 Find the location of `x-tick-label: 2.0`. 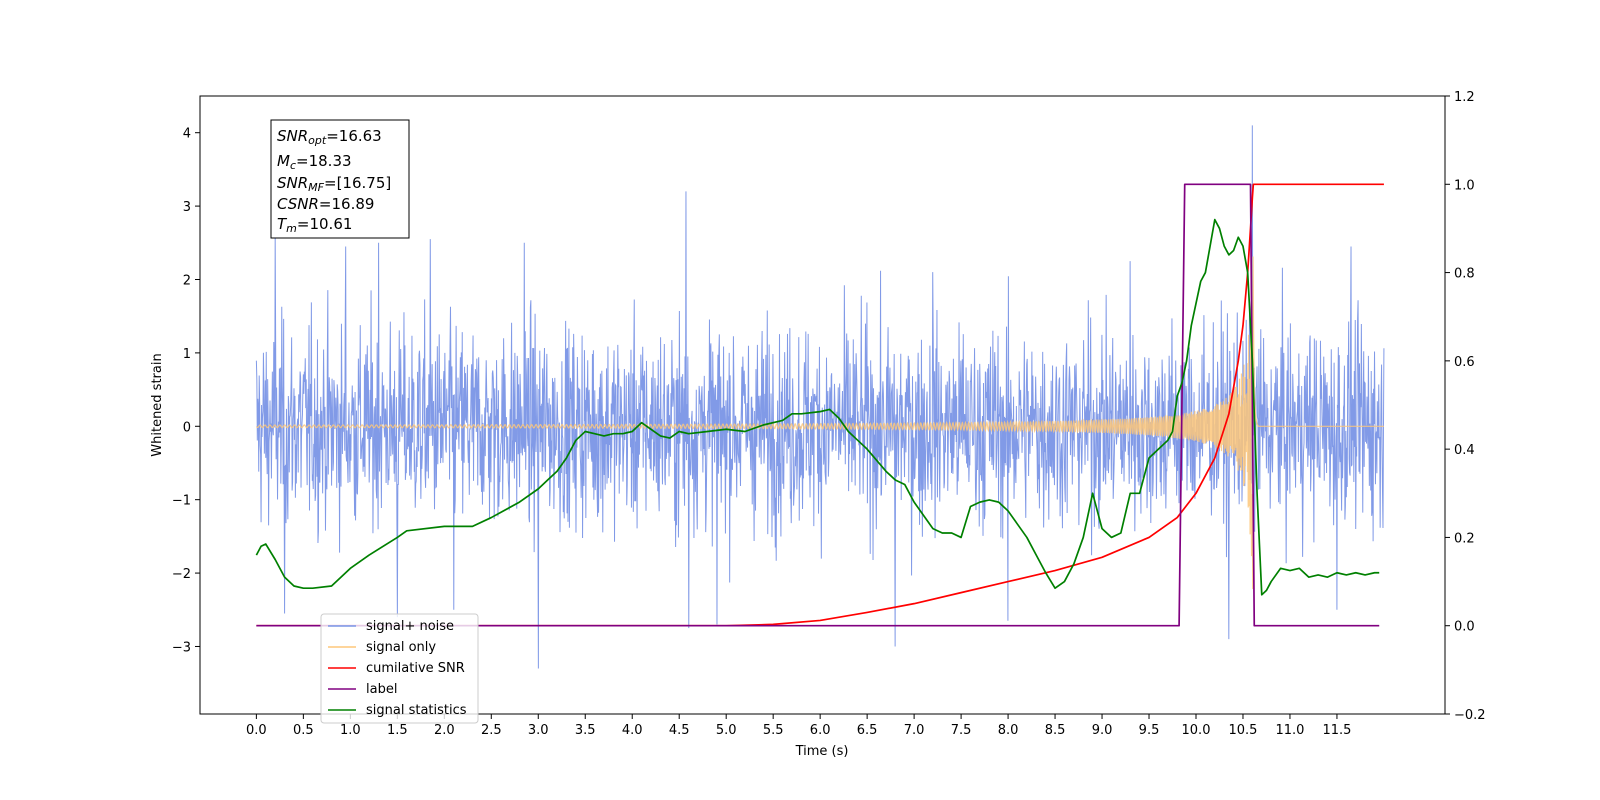

x-tick-label: 2.0 is located at coordinates (444, 730).